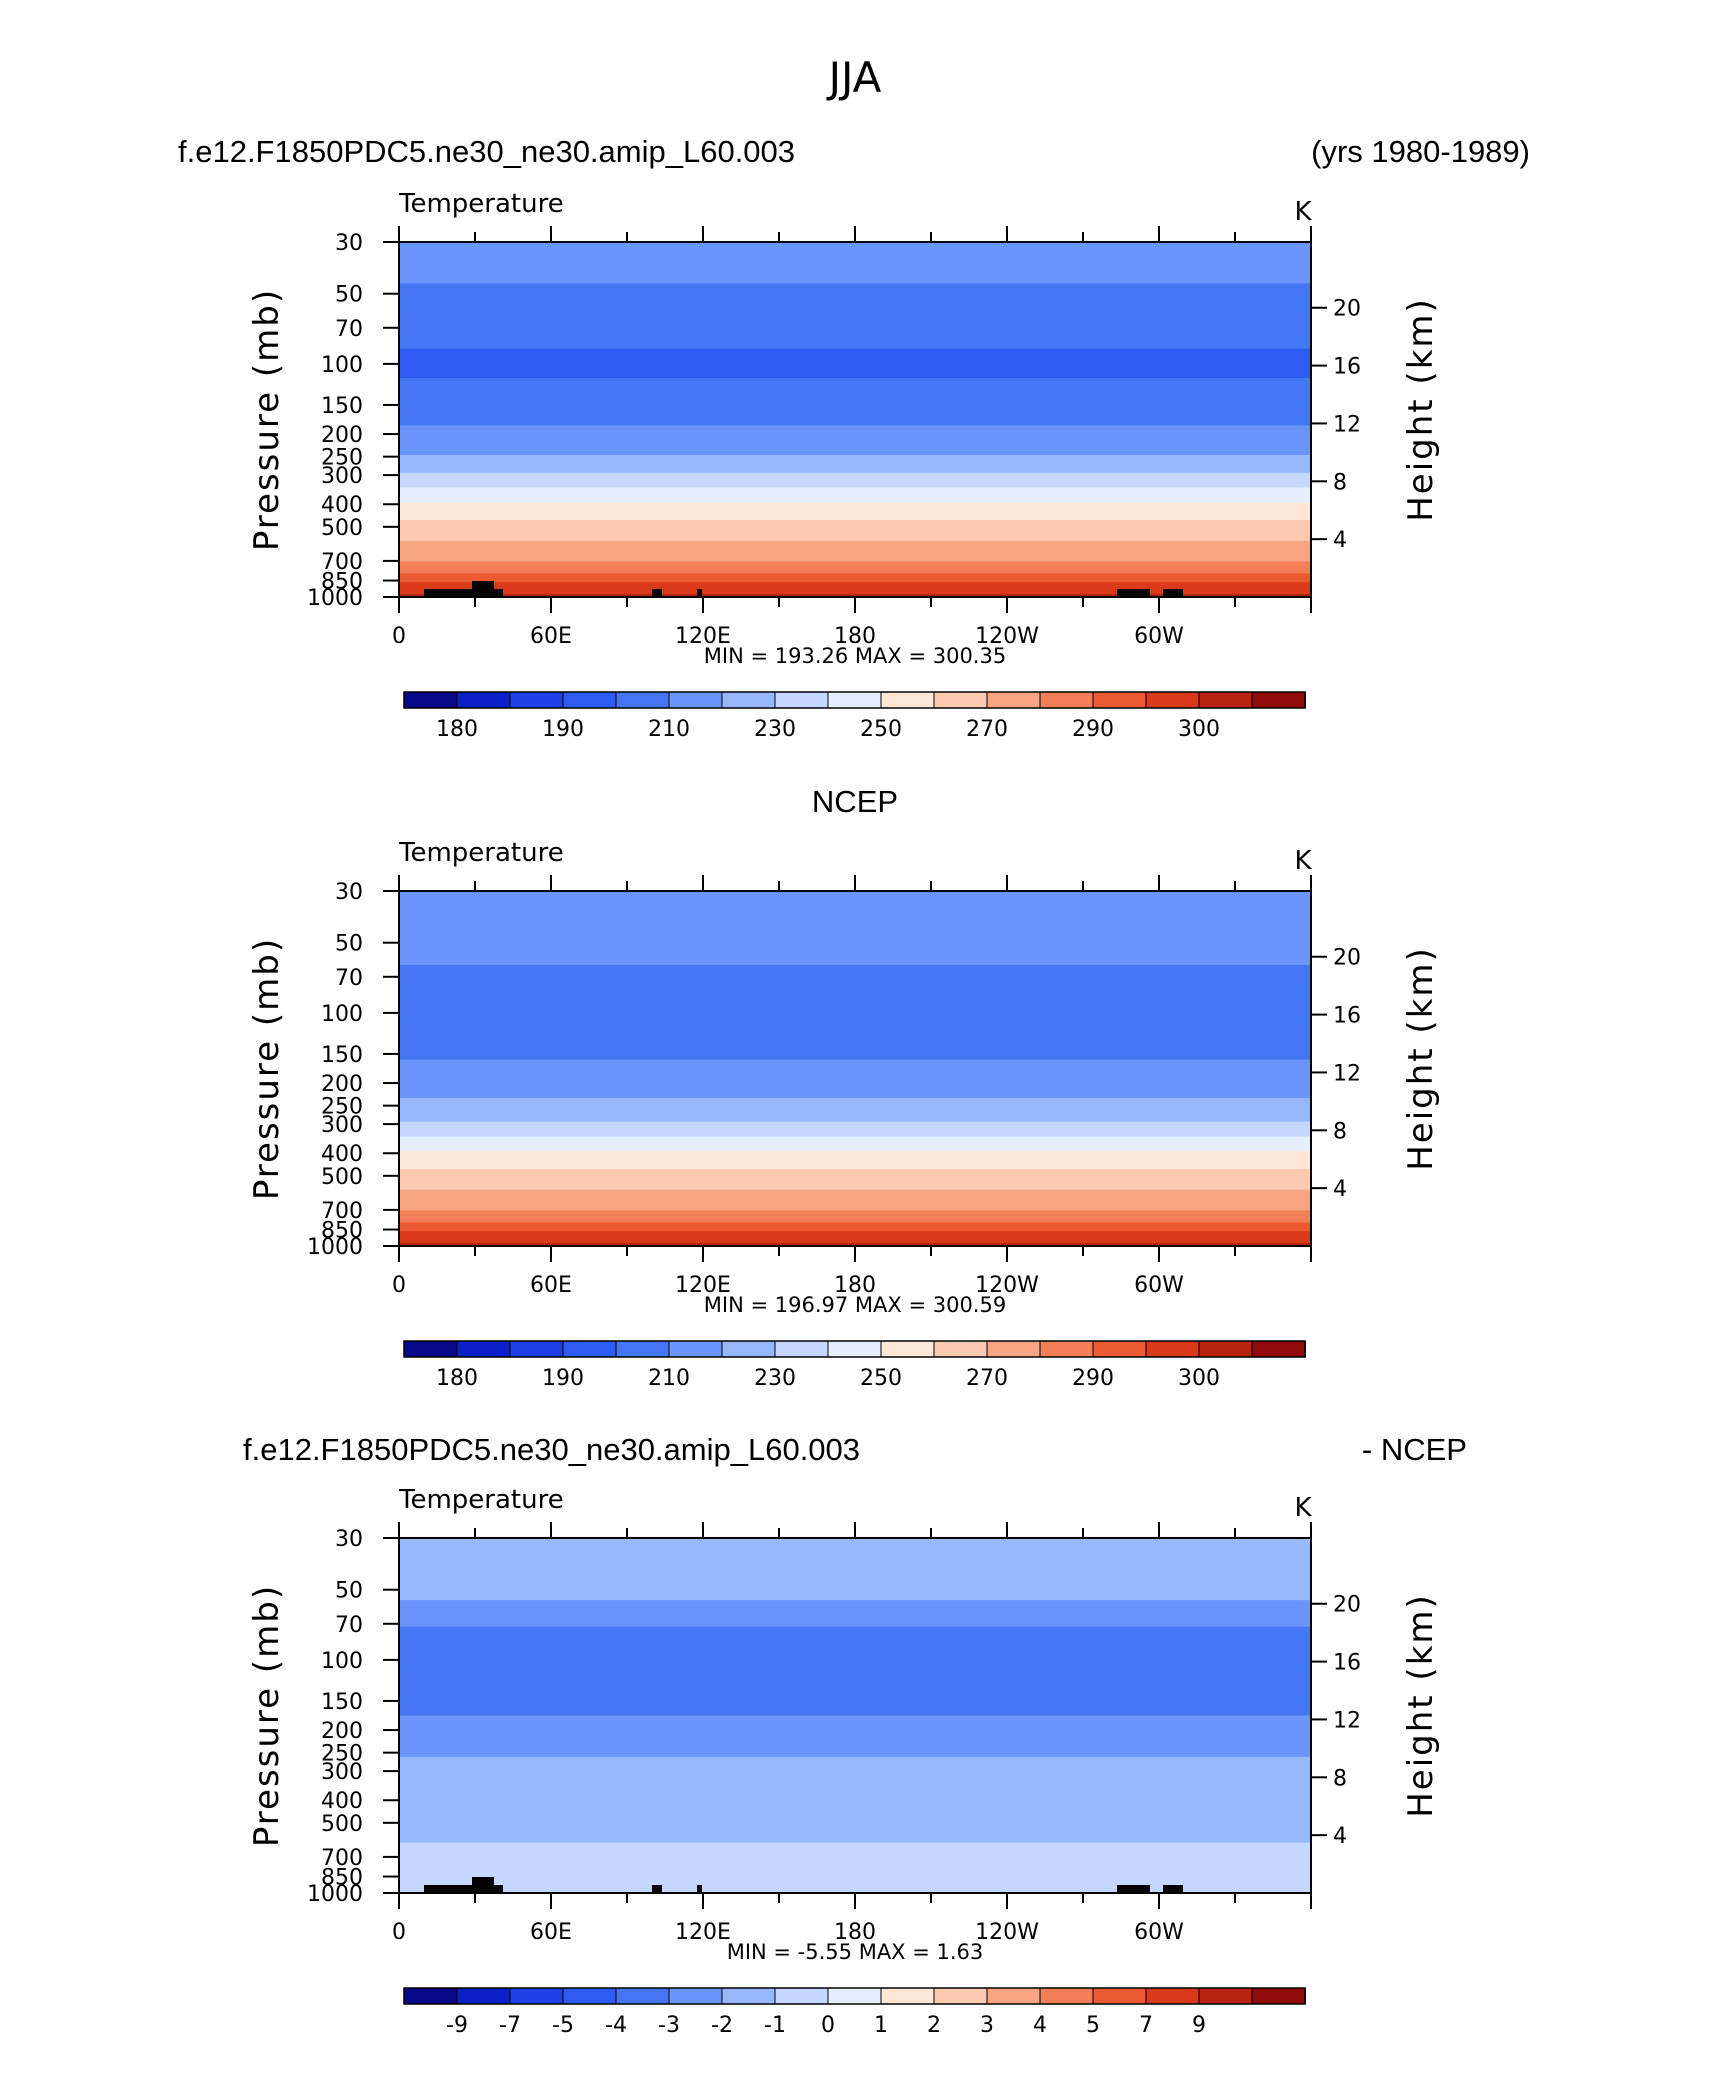 Image resolution: width=1710 pixels, height=2074 pixels. What do you see at coordinates (703, 636) in the screenshot?
I see `lon-tick-label: 120E` at bounding box center [703, 636].